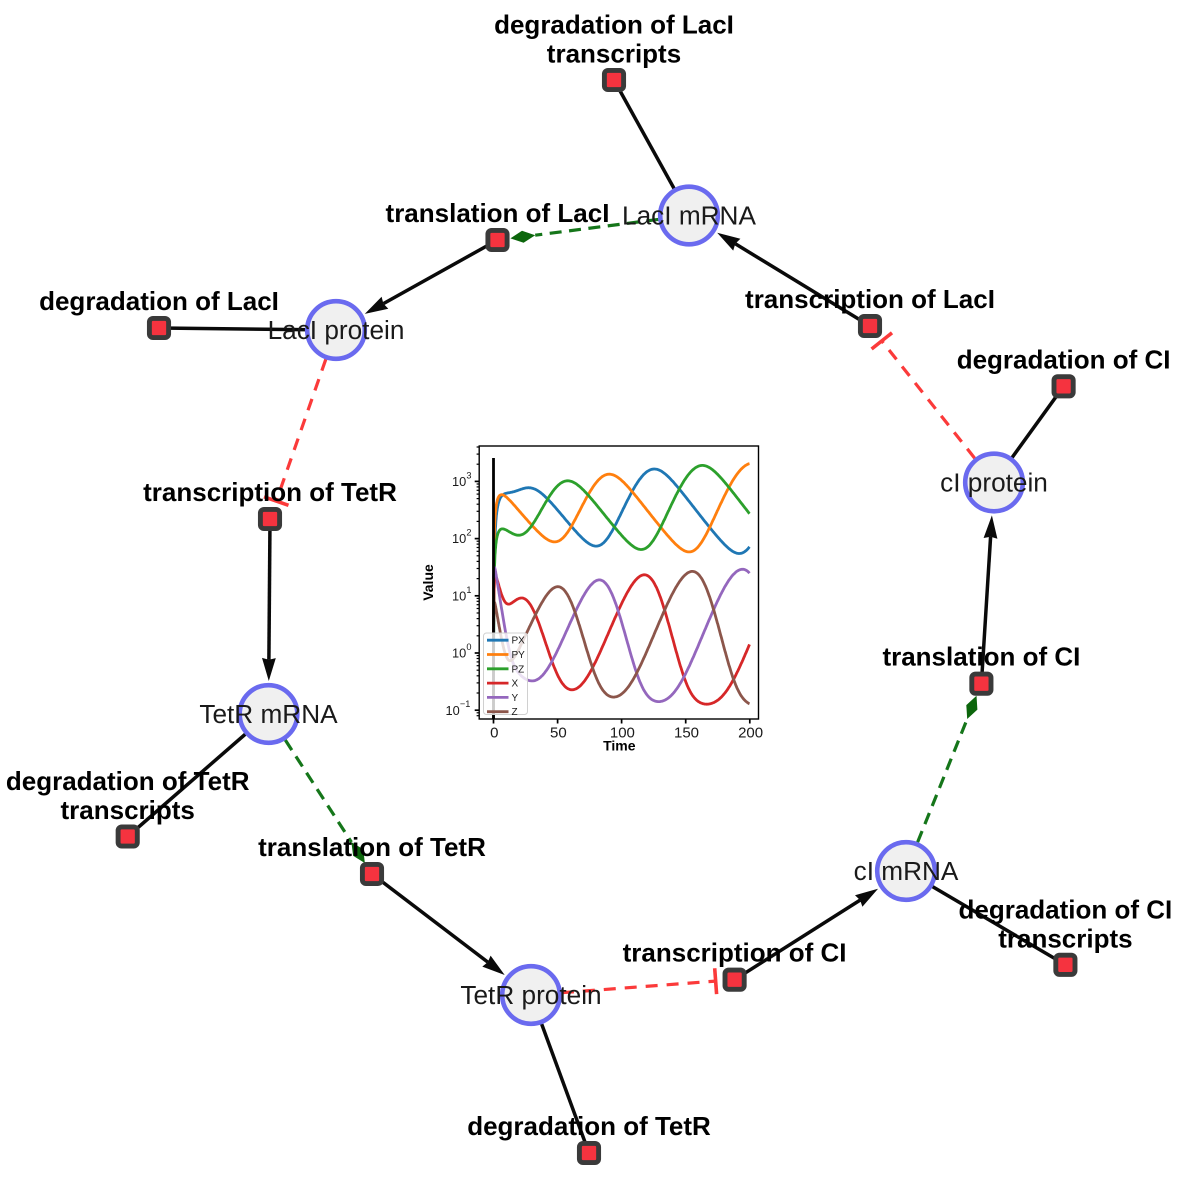 This screenshot has width=1189, height=1200. I want to click on svg-text: 1, so click(468, 590).